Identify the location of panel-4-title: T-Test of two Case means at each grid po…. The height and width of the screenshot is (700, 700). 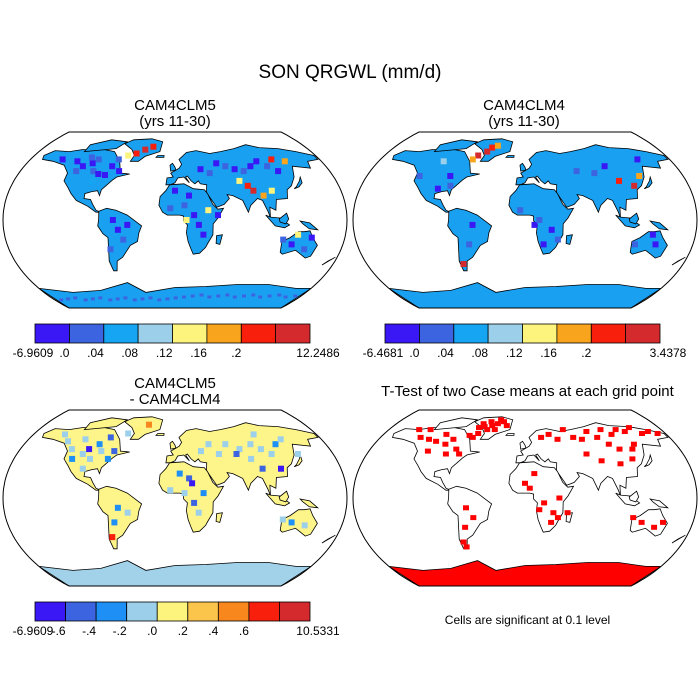
(527, 392).